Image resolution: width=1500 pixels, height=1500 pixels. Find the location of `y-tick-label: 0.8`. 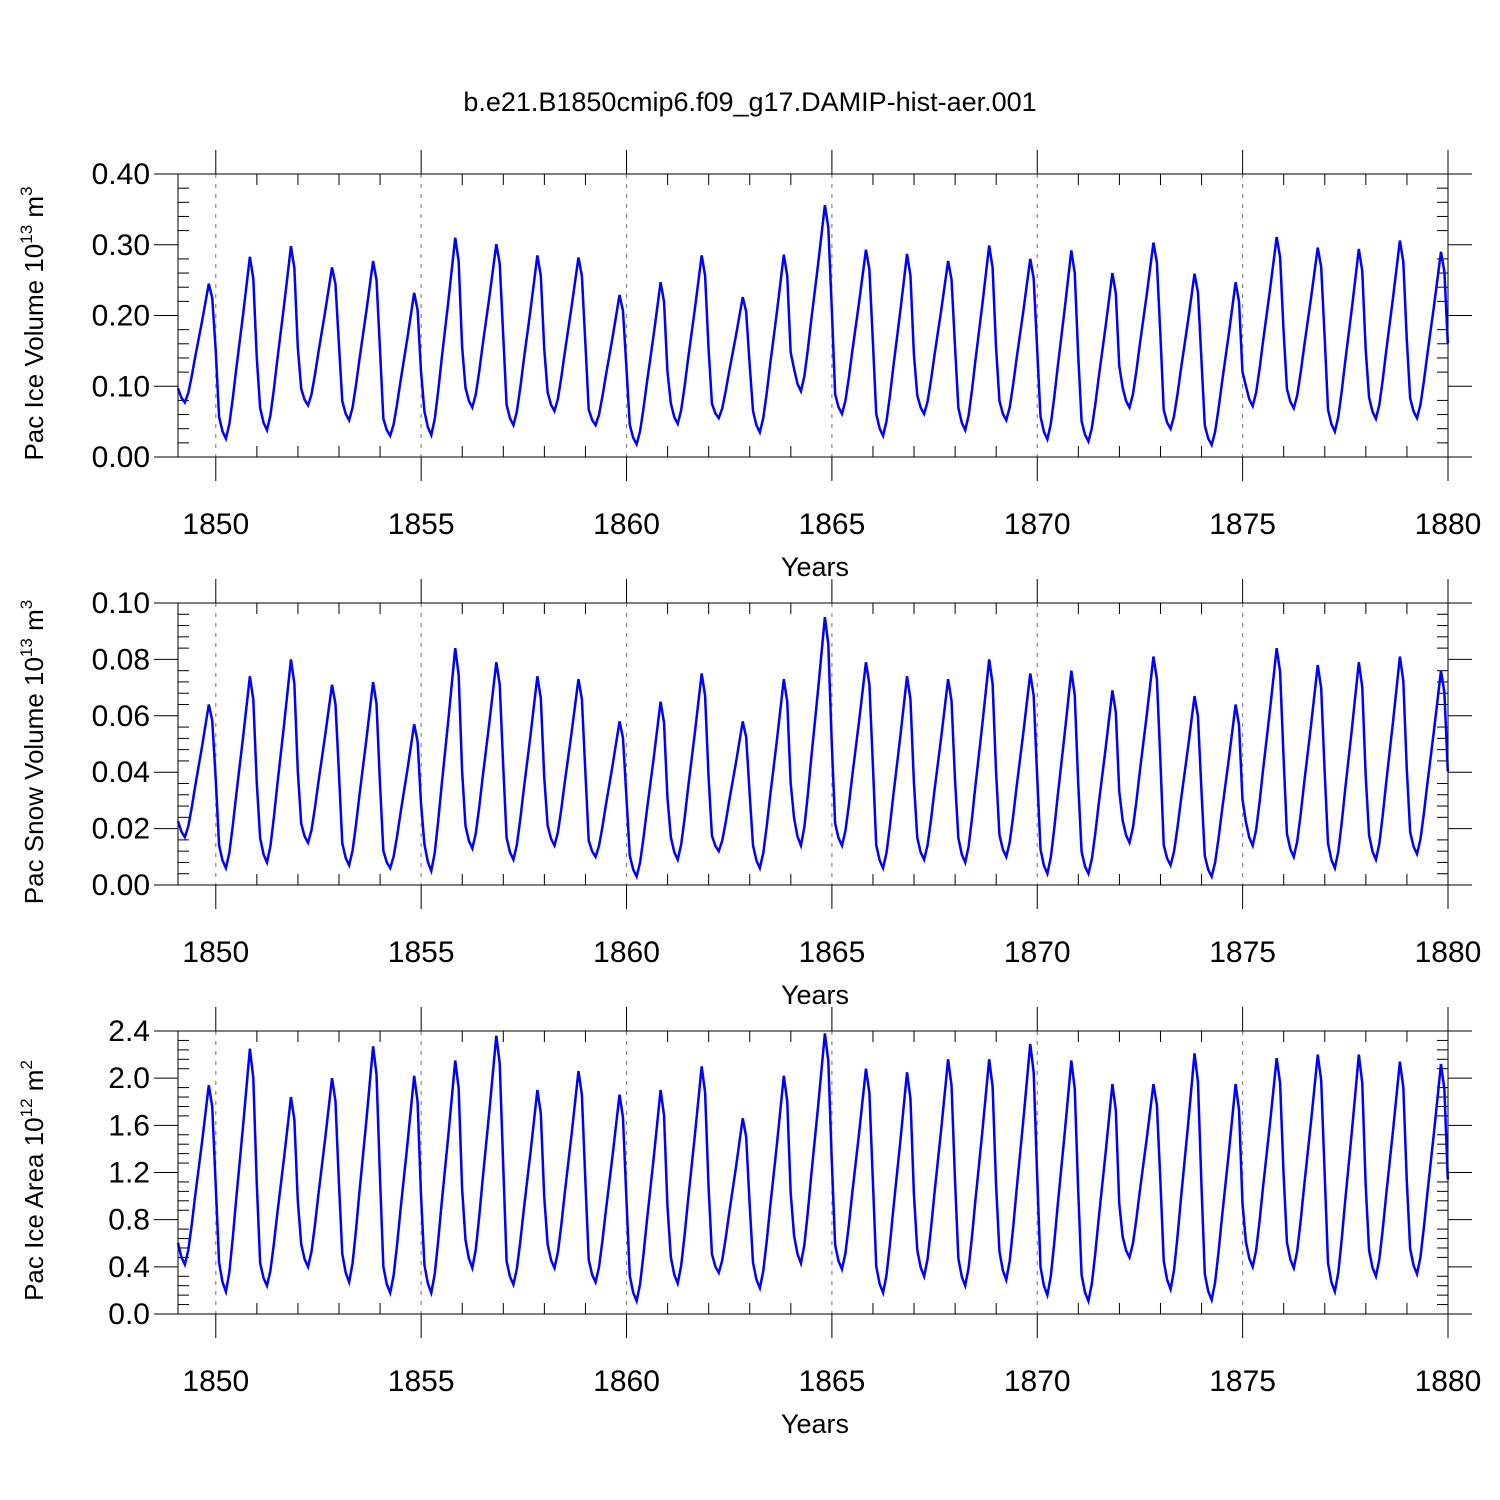

y-tick-label: 0.8 is located at coordinates (129, 1220).